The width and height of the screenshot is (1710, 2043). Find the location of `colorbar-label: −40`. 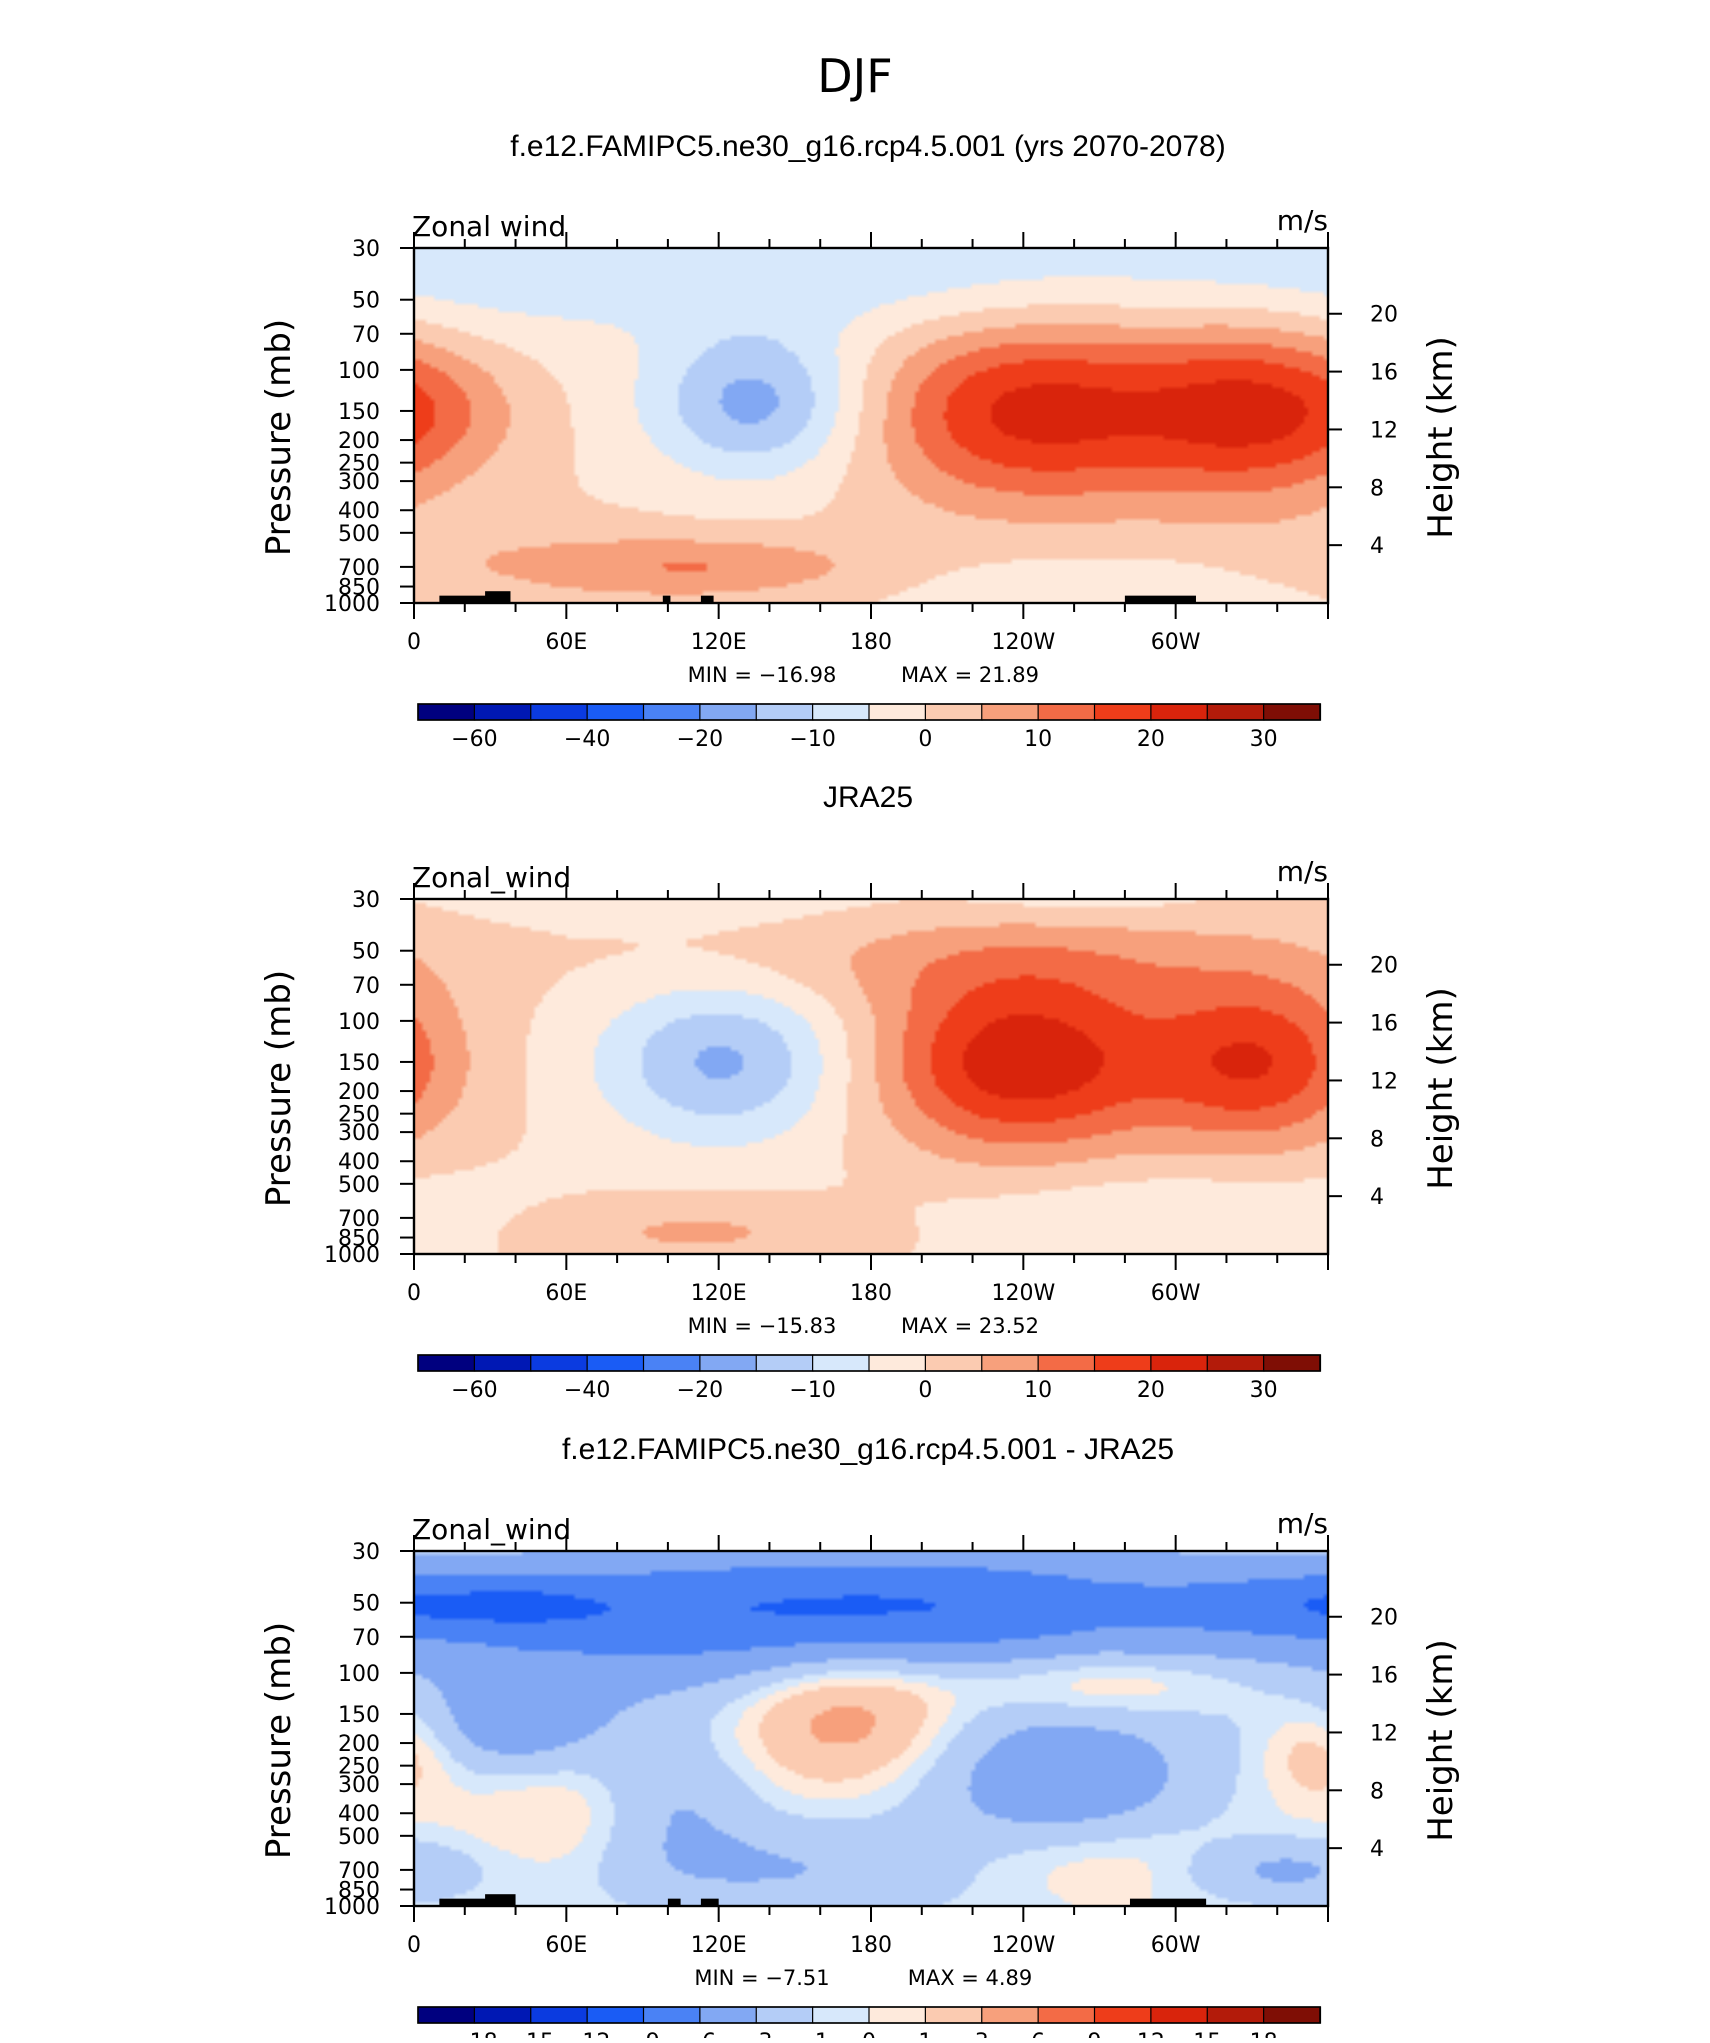

colorbar-label: −40 is located at coordinates (587, 1390).